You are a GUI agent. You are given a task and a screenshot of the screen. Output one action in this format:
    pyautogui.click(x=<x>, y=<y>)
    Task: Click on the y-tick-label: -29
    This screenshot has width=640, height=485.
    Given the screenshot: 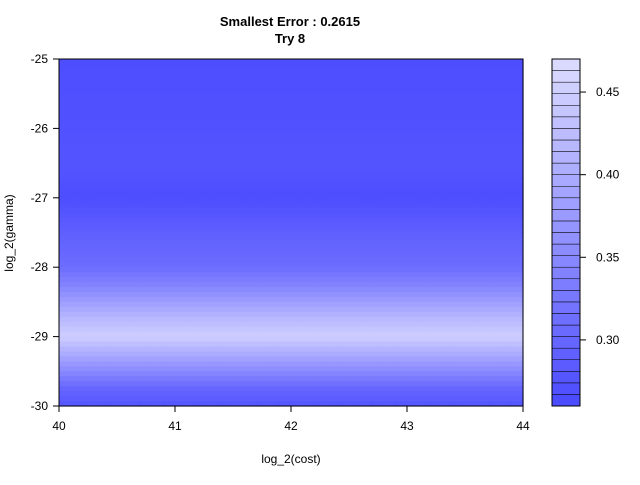 What is the action you would take?
    pyautogui.click(x=40, y=337)
    